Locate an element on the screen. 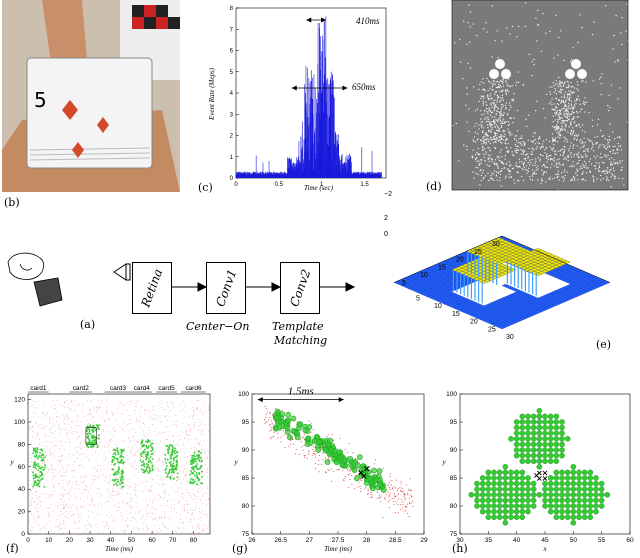 Image resolution: width=640 pixels, height=558 pixels. x-tick-label: 70 is located at coordinates (173, 540).